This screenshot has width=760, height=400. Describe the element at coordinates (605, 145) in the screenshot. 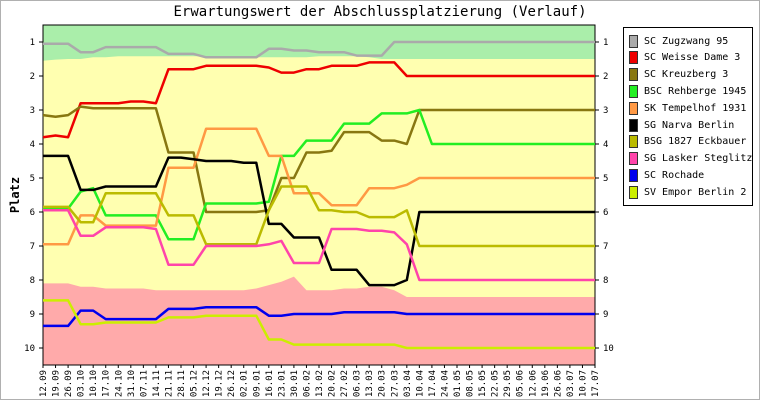

I see `y-tick-label-right: 4` at that location.